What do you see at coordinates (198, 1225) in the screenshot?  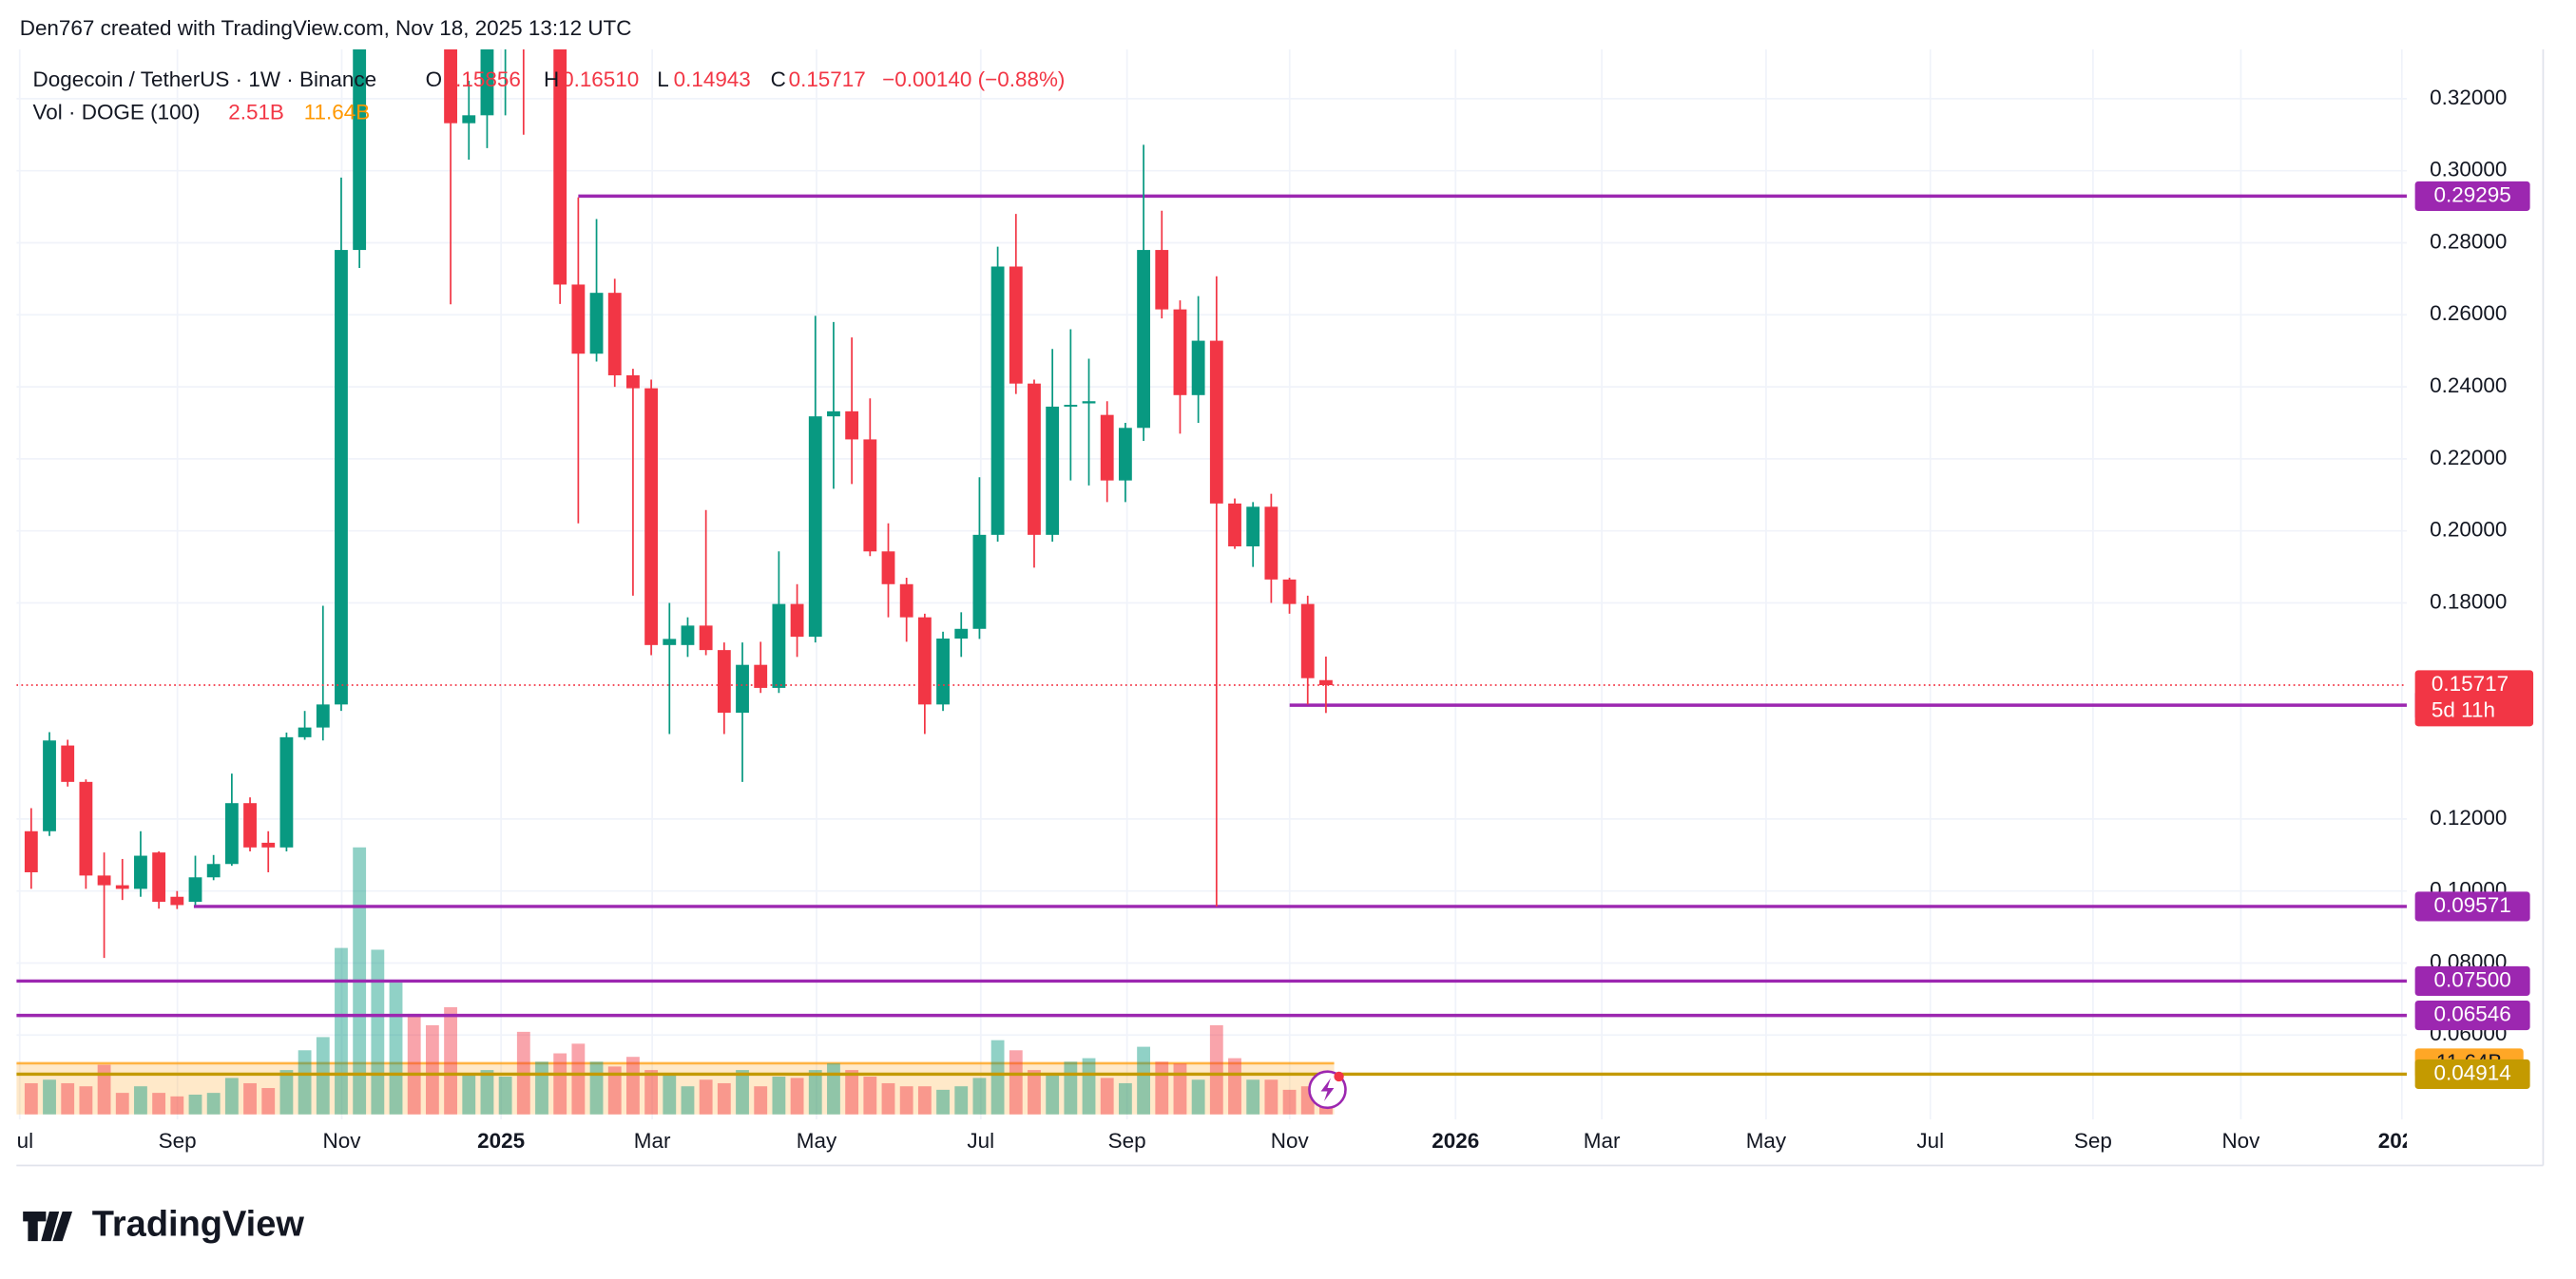 I see `brand-name: TradingView` at bounding box center [198, 1225].